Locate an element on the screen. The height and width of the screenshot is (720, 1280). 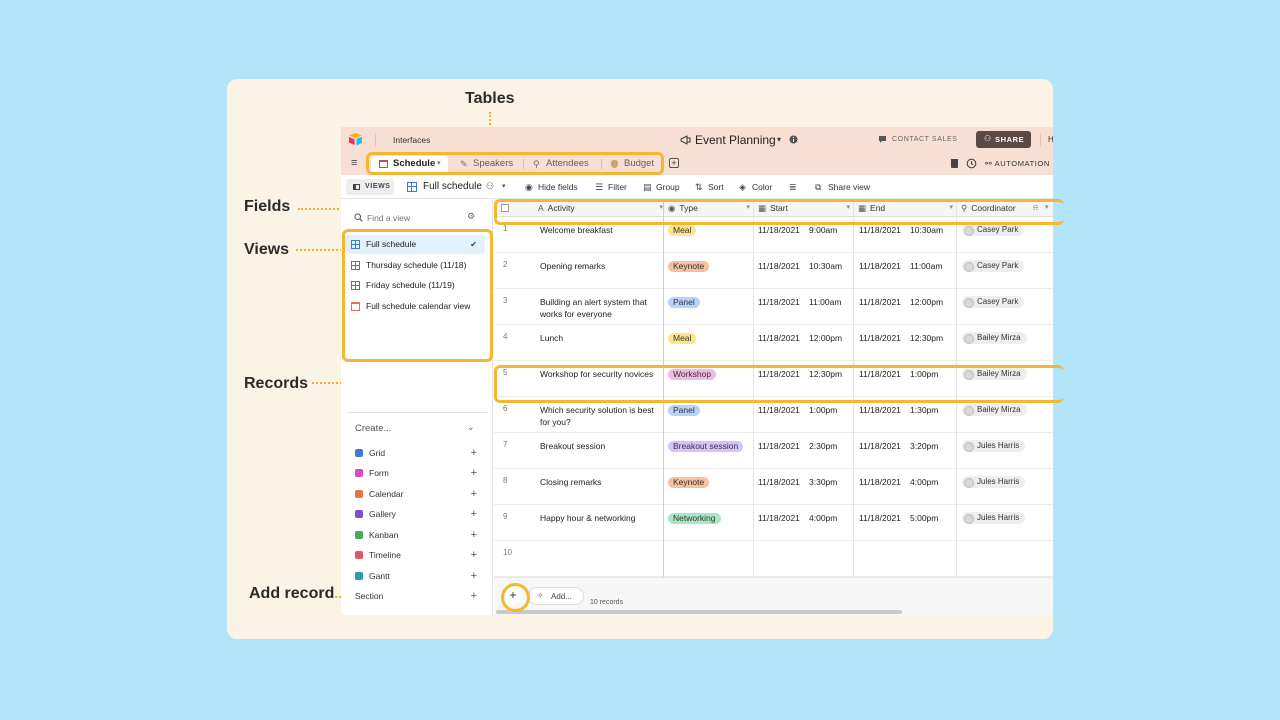
activity-cell: Workshop for security novices is located at coordinates (597, 374).